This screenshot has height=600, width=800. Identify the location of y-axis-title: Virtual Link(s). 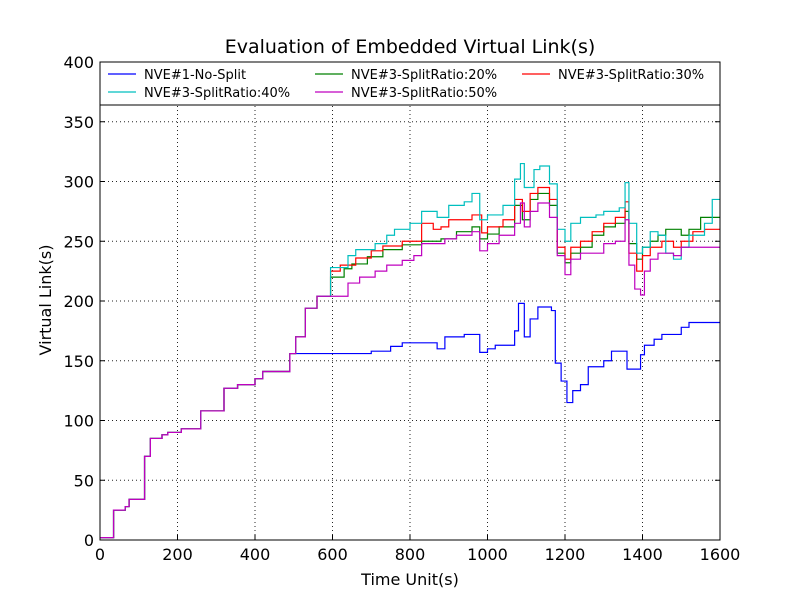
(45, 300).